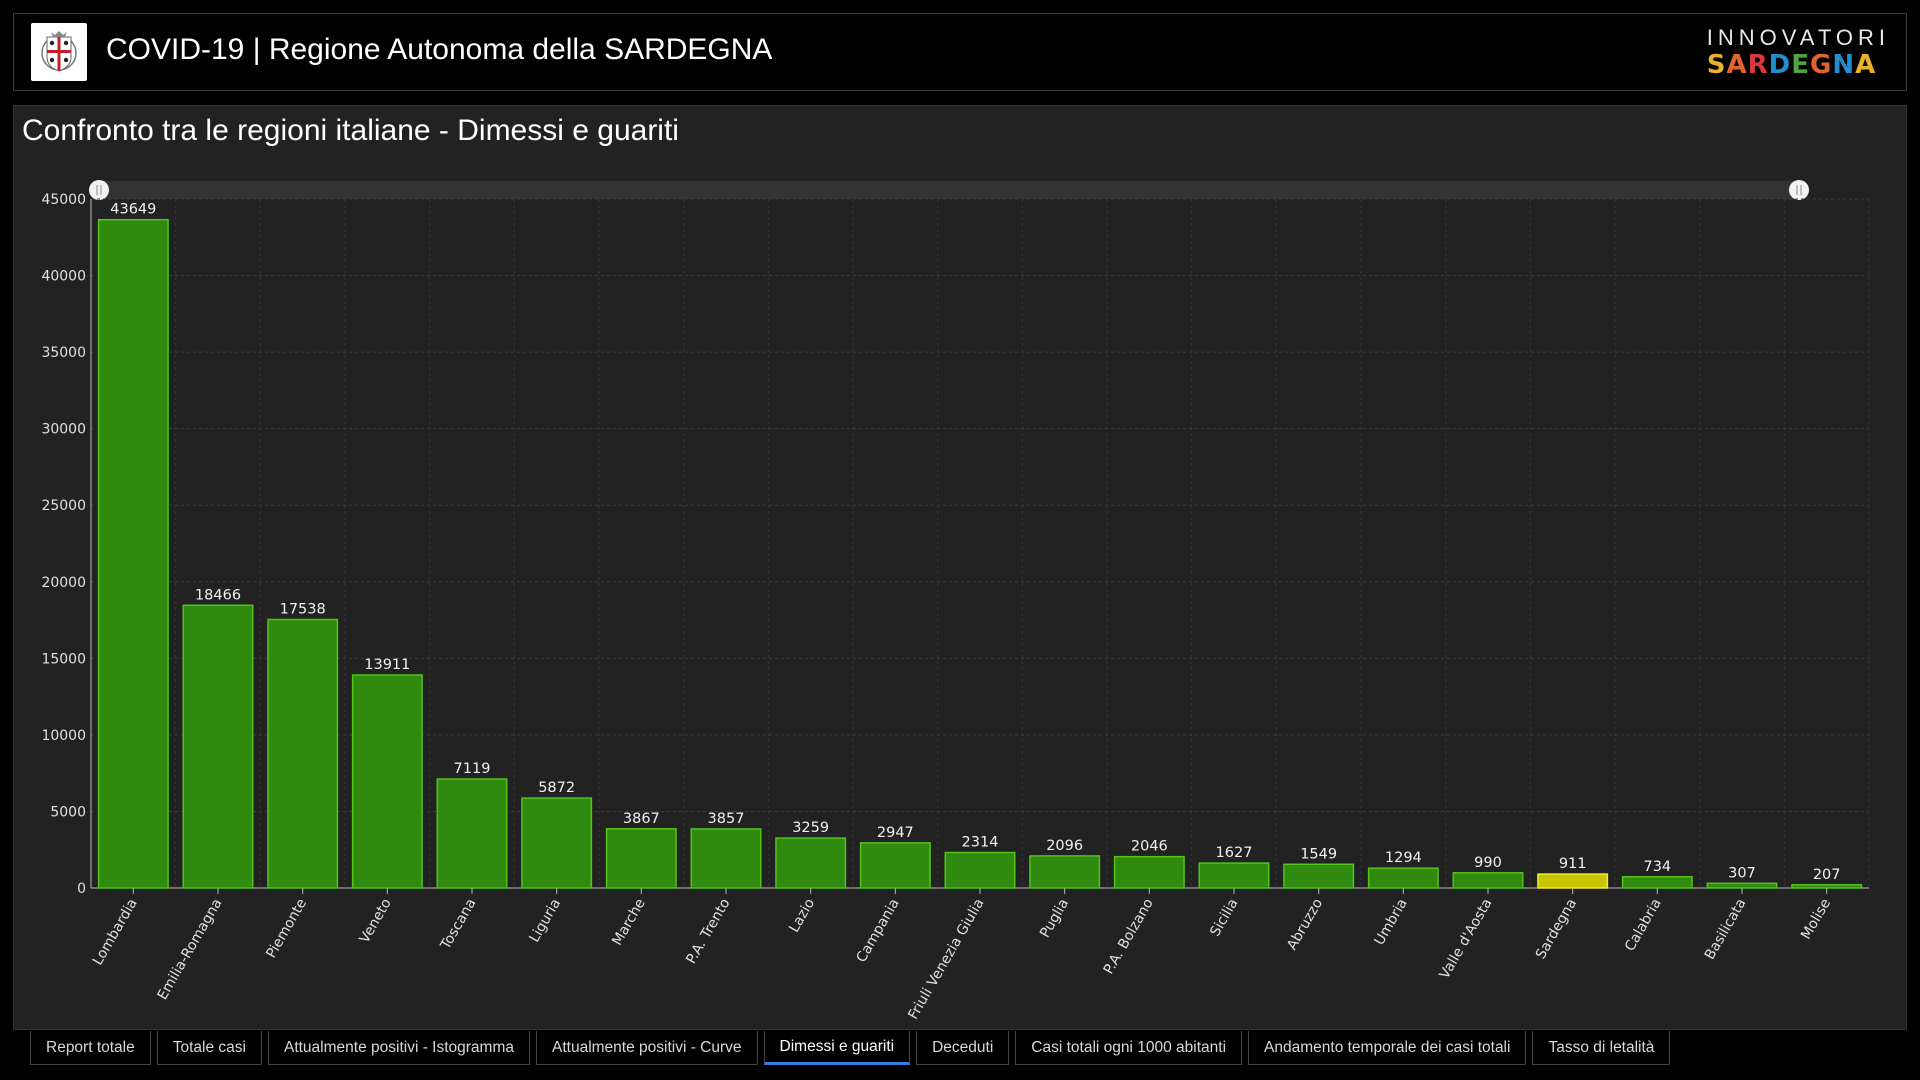 The image size is (1920, 1080). What do you see at coordinates (810, 828) in the screenshot?
I see `bar-value-label: 3259` at bounding box center [810, 828].